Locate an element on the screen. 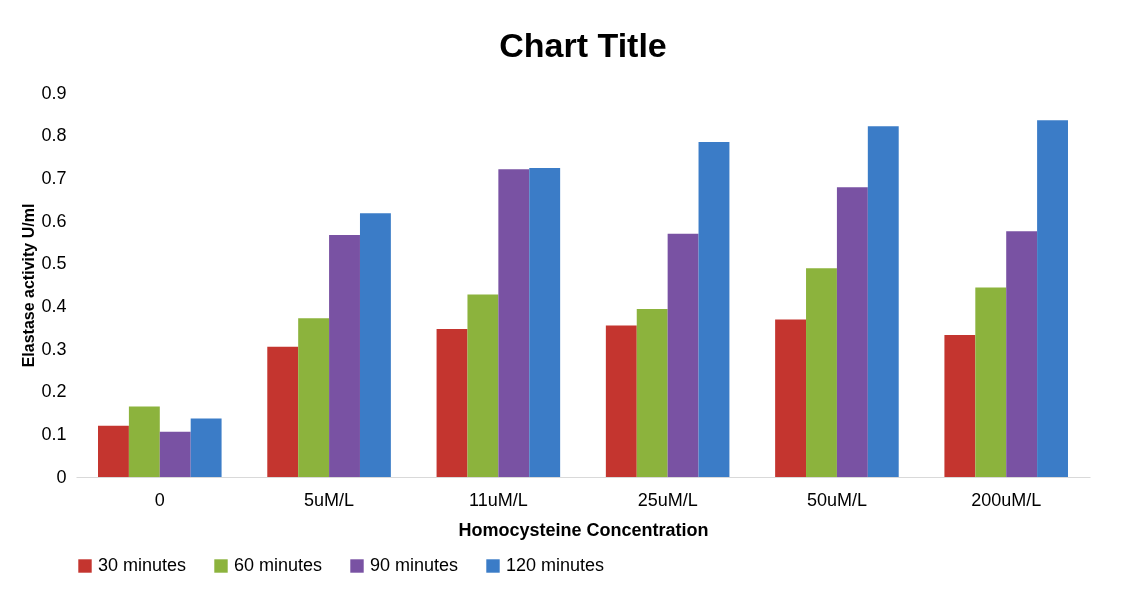 This screenshot has height=613, width=1138. legend-label: 90 minutes is located at coordinates (414, 565).